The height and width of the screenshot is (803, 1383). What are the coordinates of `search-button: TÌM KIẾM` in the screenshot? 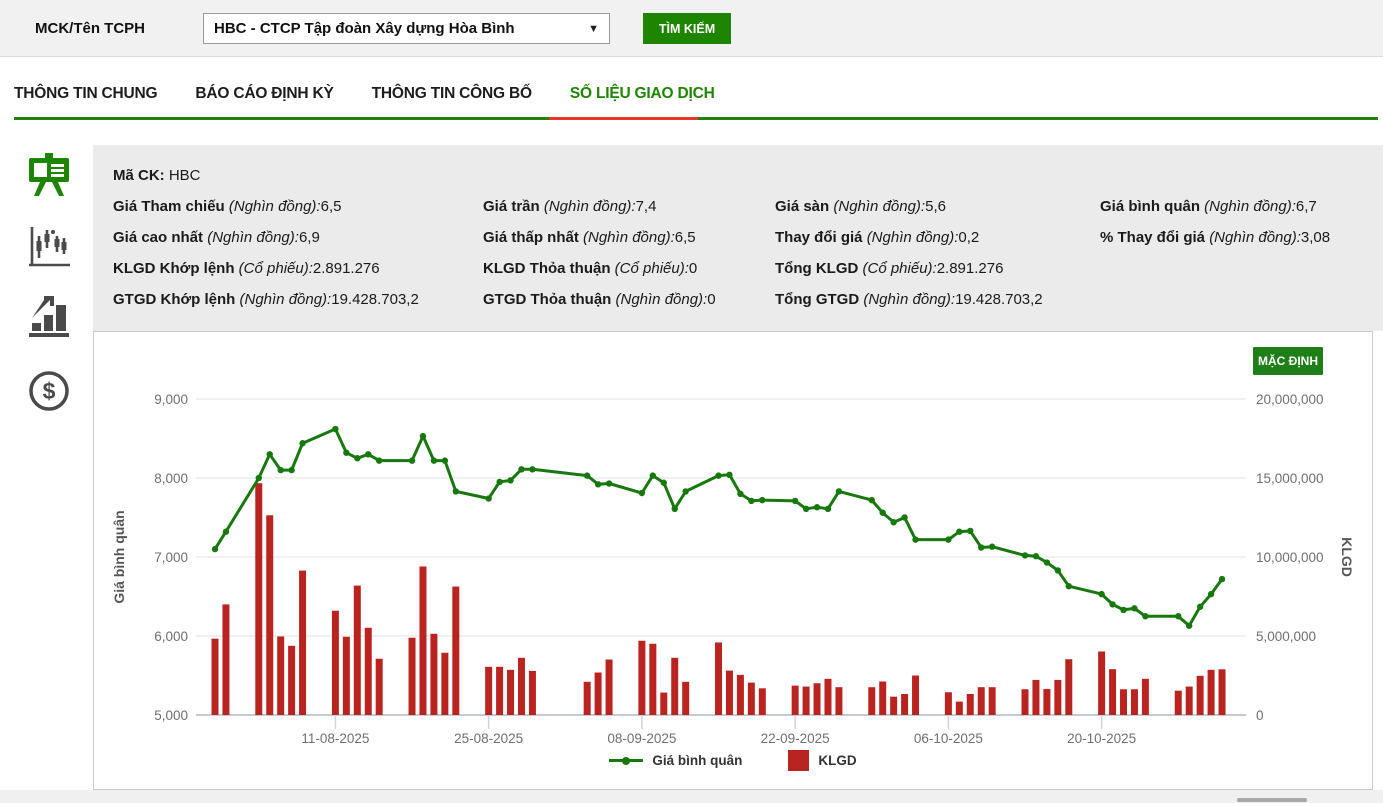 It's located at (687, 28).